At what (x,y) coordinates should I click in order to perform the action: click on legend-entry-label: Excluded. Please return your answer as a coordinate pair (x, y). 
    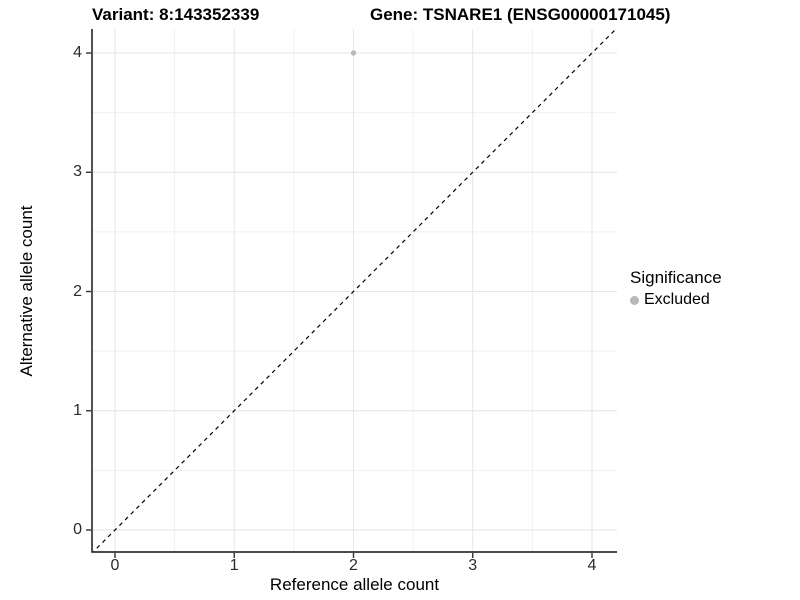
    Looking at the image, I should click on (677, 299).